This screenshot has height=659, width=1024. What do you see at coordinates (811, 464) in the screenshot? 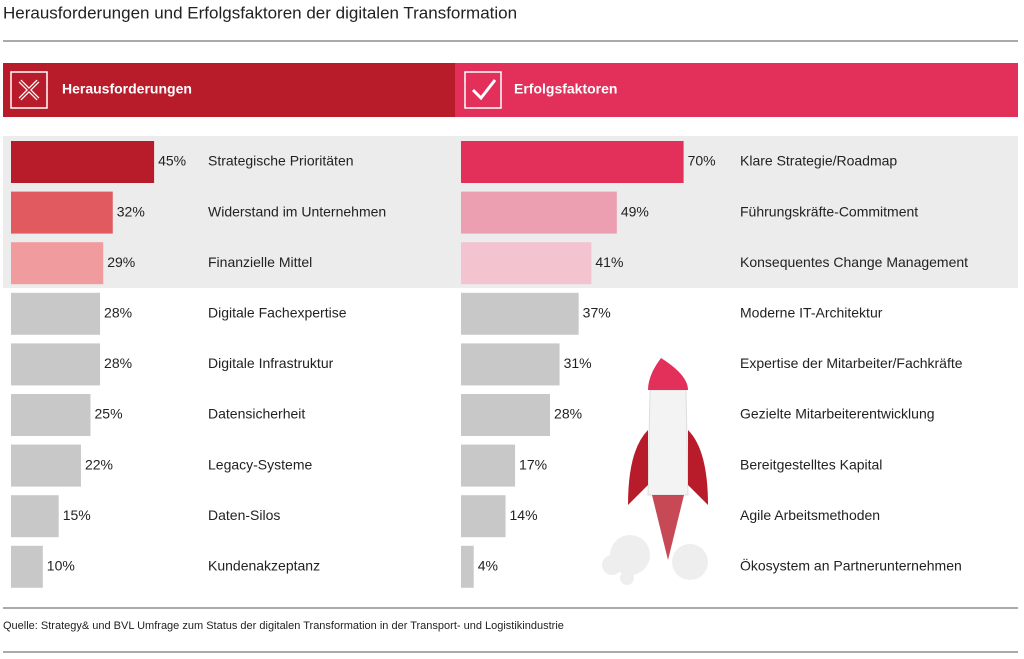
I see `category-label: Bereitgestelltes Kapital` at bounding box center [811, 464].